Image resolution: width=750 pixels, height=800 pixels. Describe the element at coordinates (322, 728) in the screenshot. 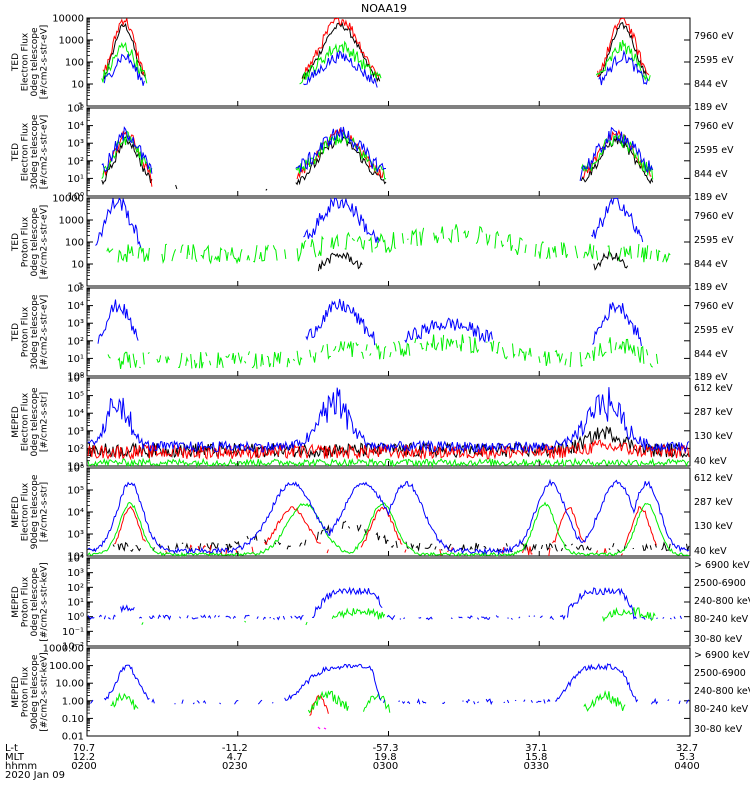

I see `series-line-magenta` at that location.